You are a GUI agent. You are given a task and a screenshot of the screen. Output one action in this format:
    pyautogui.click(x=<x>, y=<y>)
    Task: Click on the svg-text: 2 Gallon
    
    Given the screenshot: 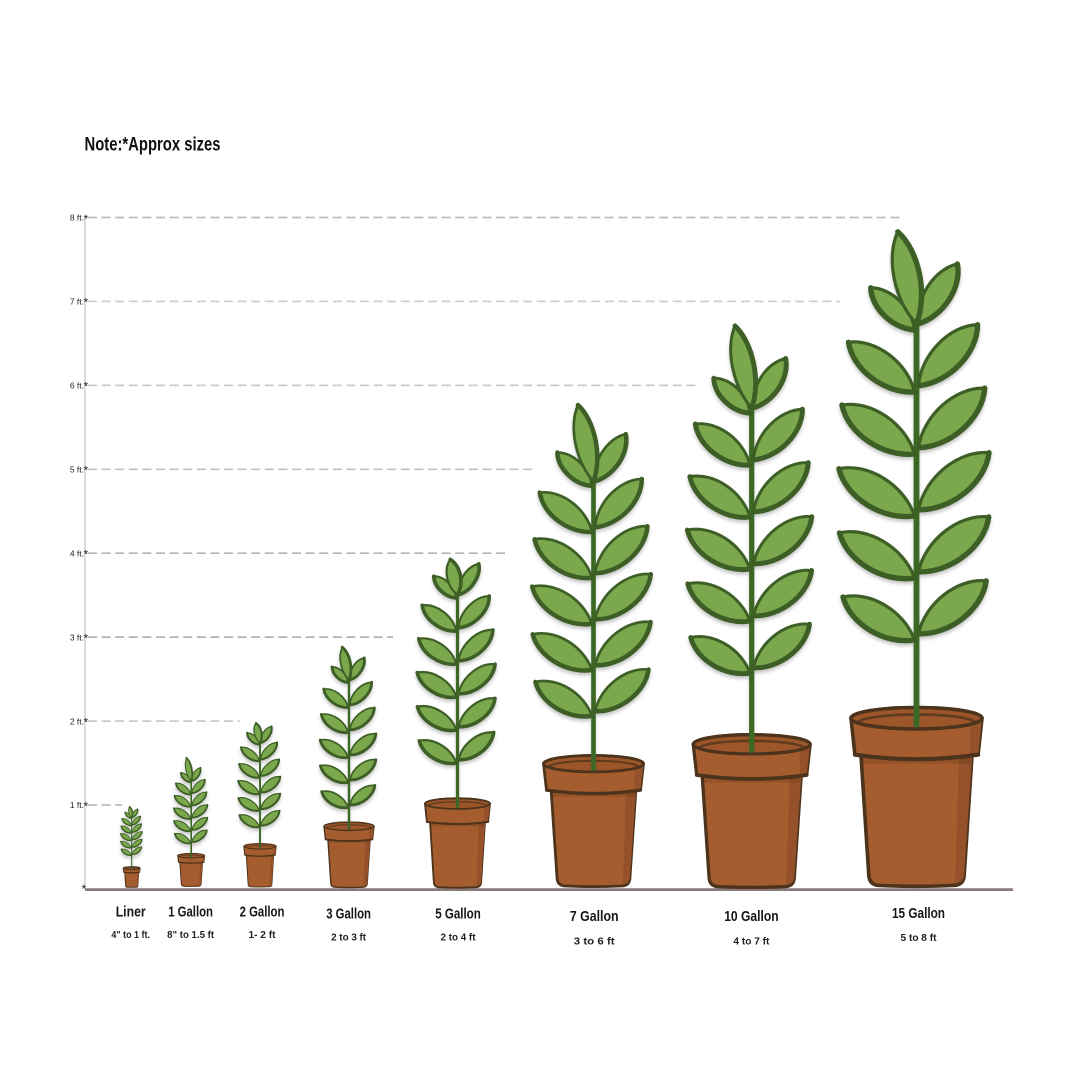 What is the action you would take?
    pyautogui.click(x=262, y=912)
    